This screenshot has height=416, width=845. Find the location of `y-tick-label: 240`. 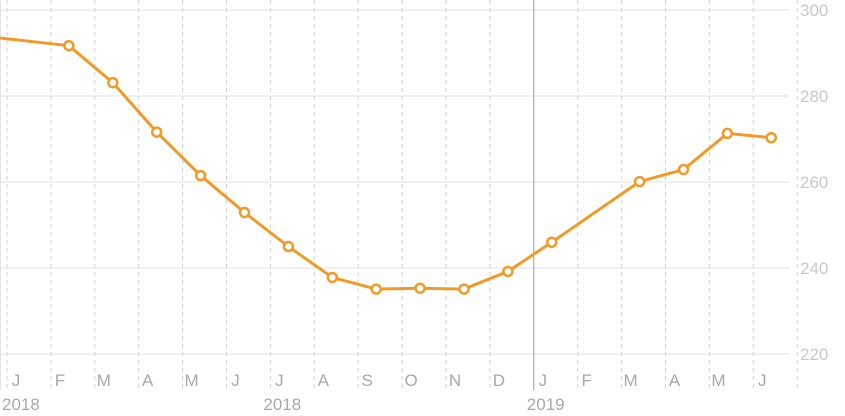

y-tick-label: 240 is located at coordinates (814, 268).